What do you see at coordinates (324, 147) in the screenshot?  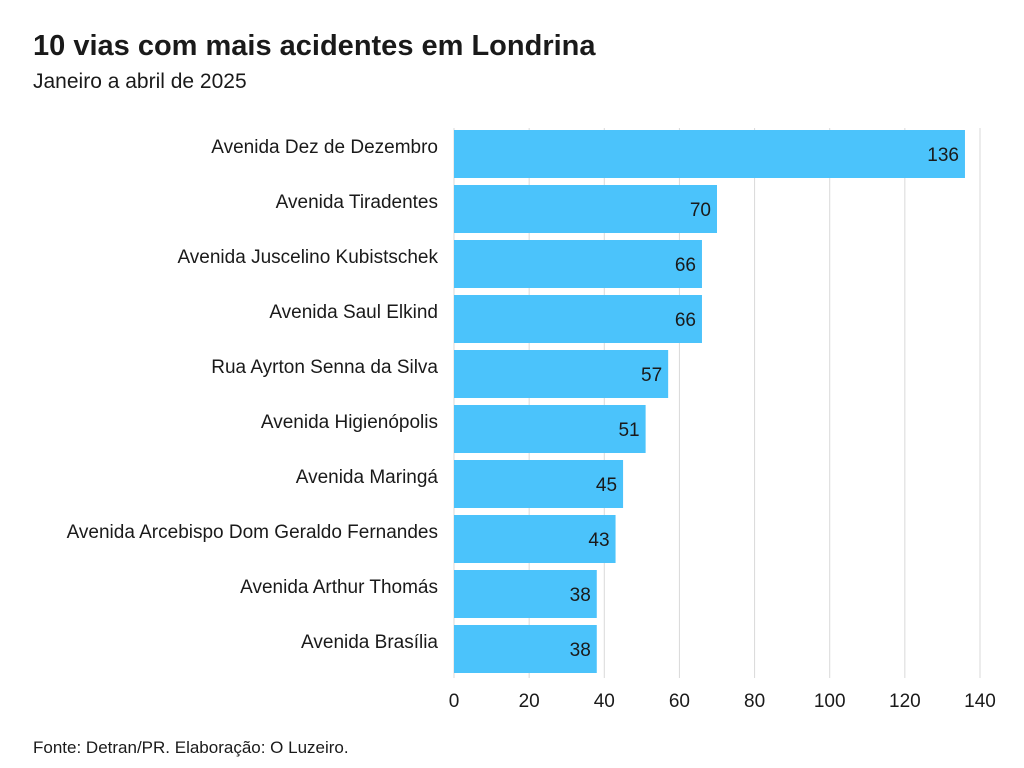 I see `category-label: Avenida Dez de Dezembro` at bounding box center [324, 147].